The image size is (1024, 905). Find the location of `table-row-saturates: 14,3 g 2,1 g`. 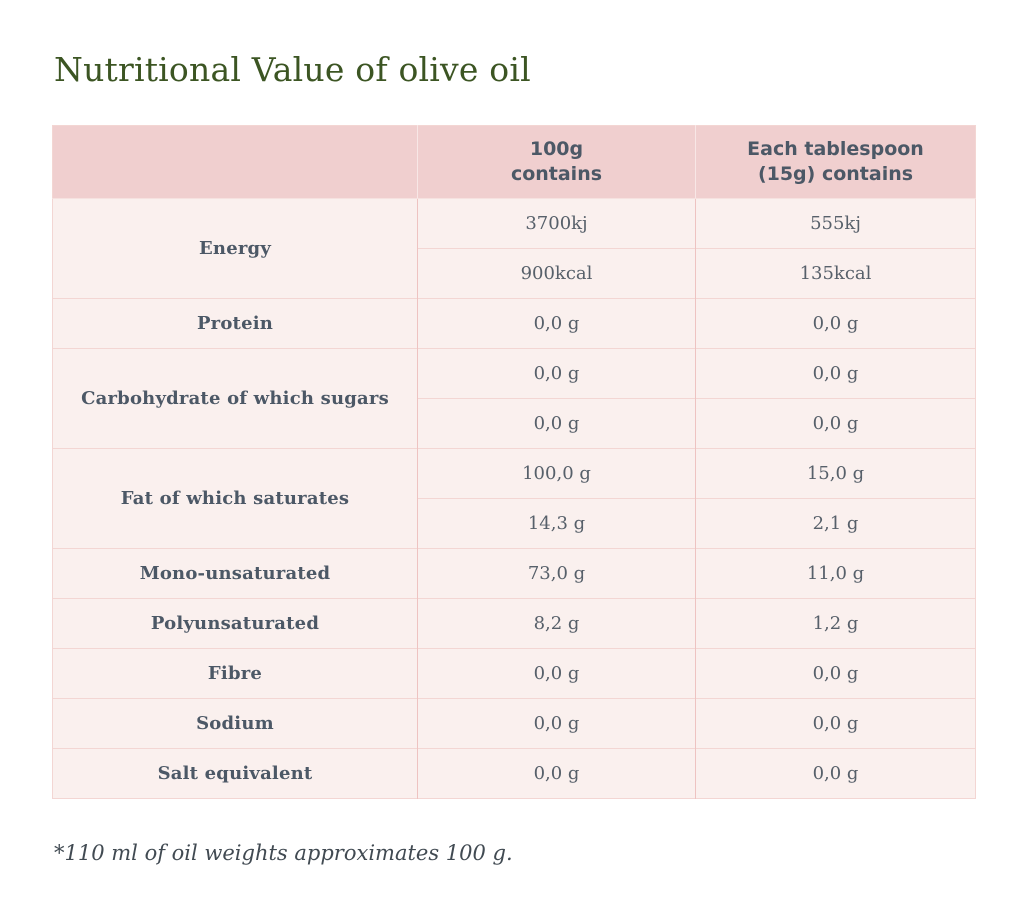

table-row-saturates: 14,3 g 2,1 g is located at coordinates (514, 523).